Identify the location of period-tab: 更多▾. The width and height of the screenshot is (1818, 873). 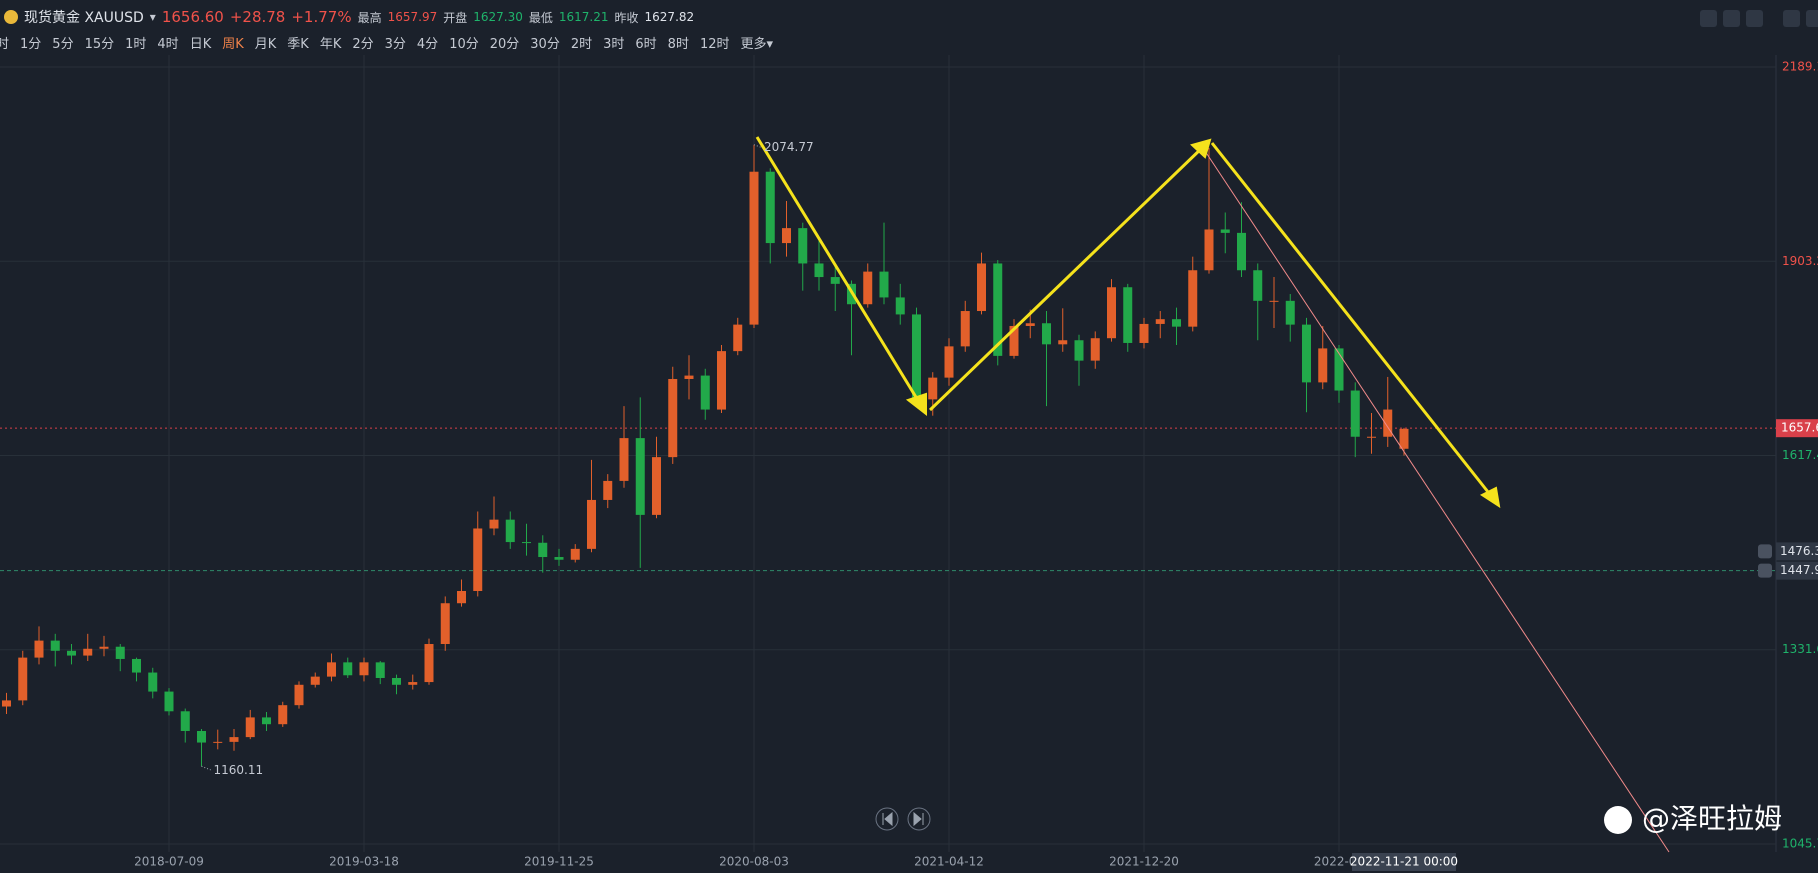
(757, 44).